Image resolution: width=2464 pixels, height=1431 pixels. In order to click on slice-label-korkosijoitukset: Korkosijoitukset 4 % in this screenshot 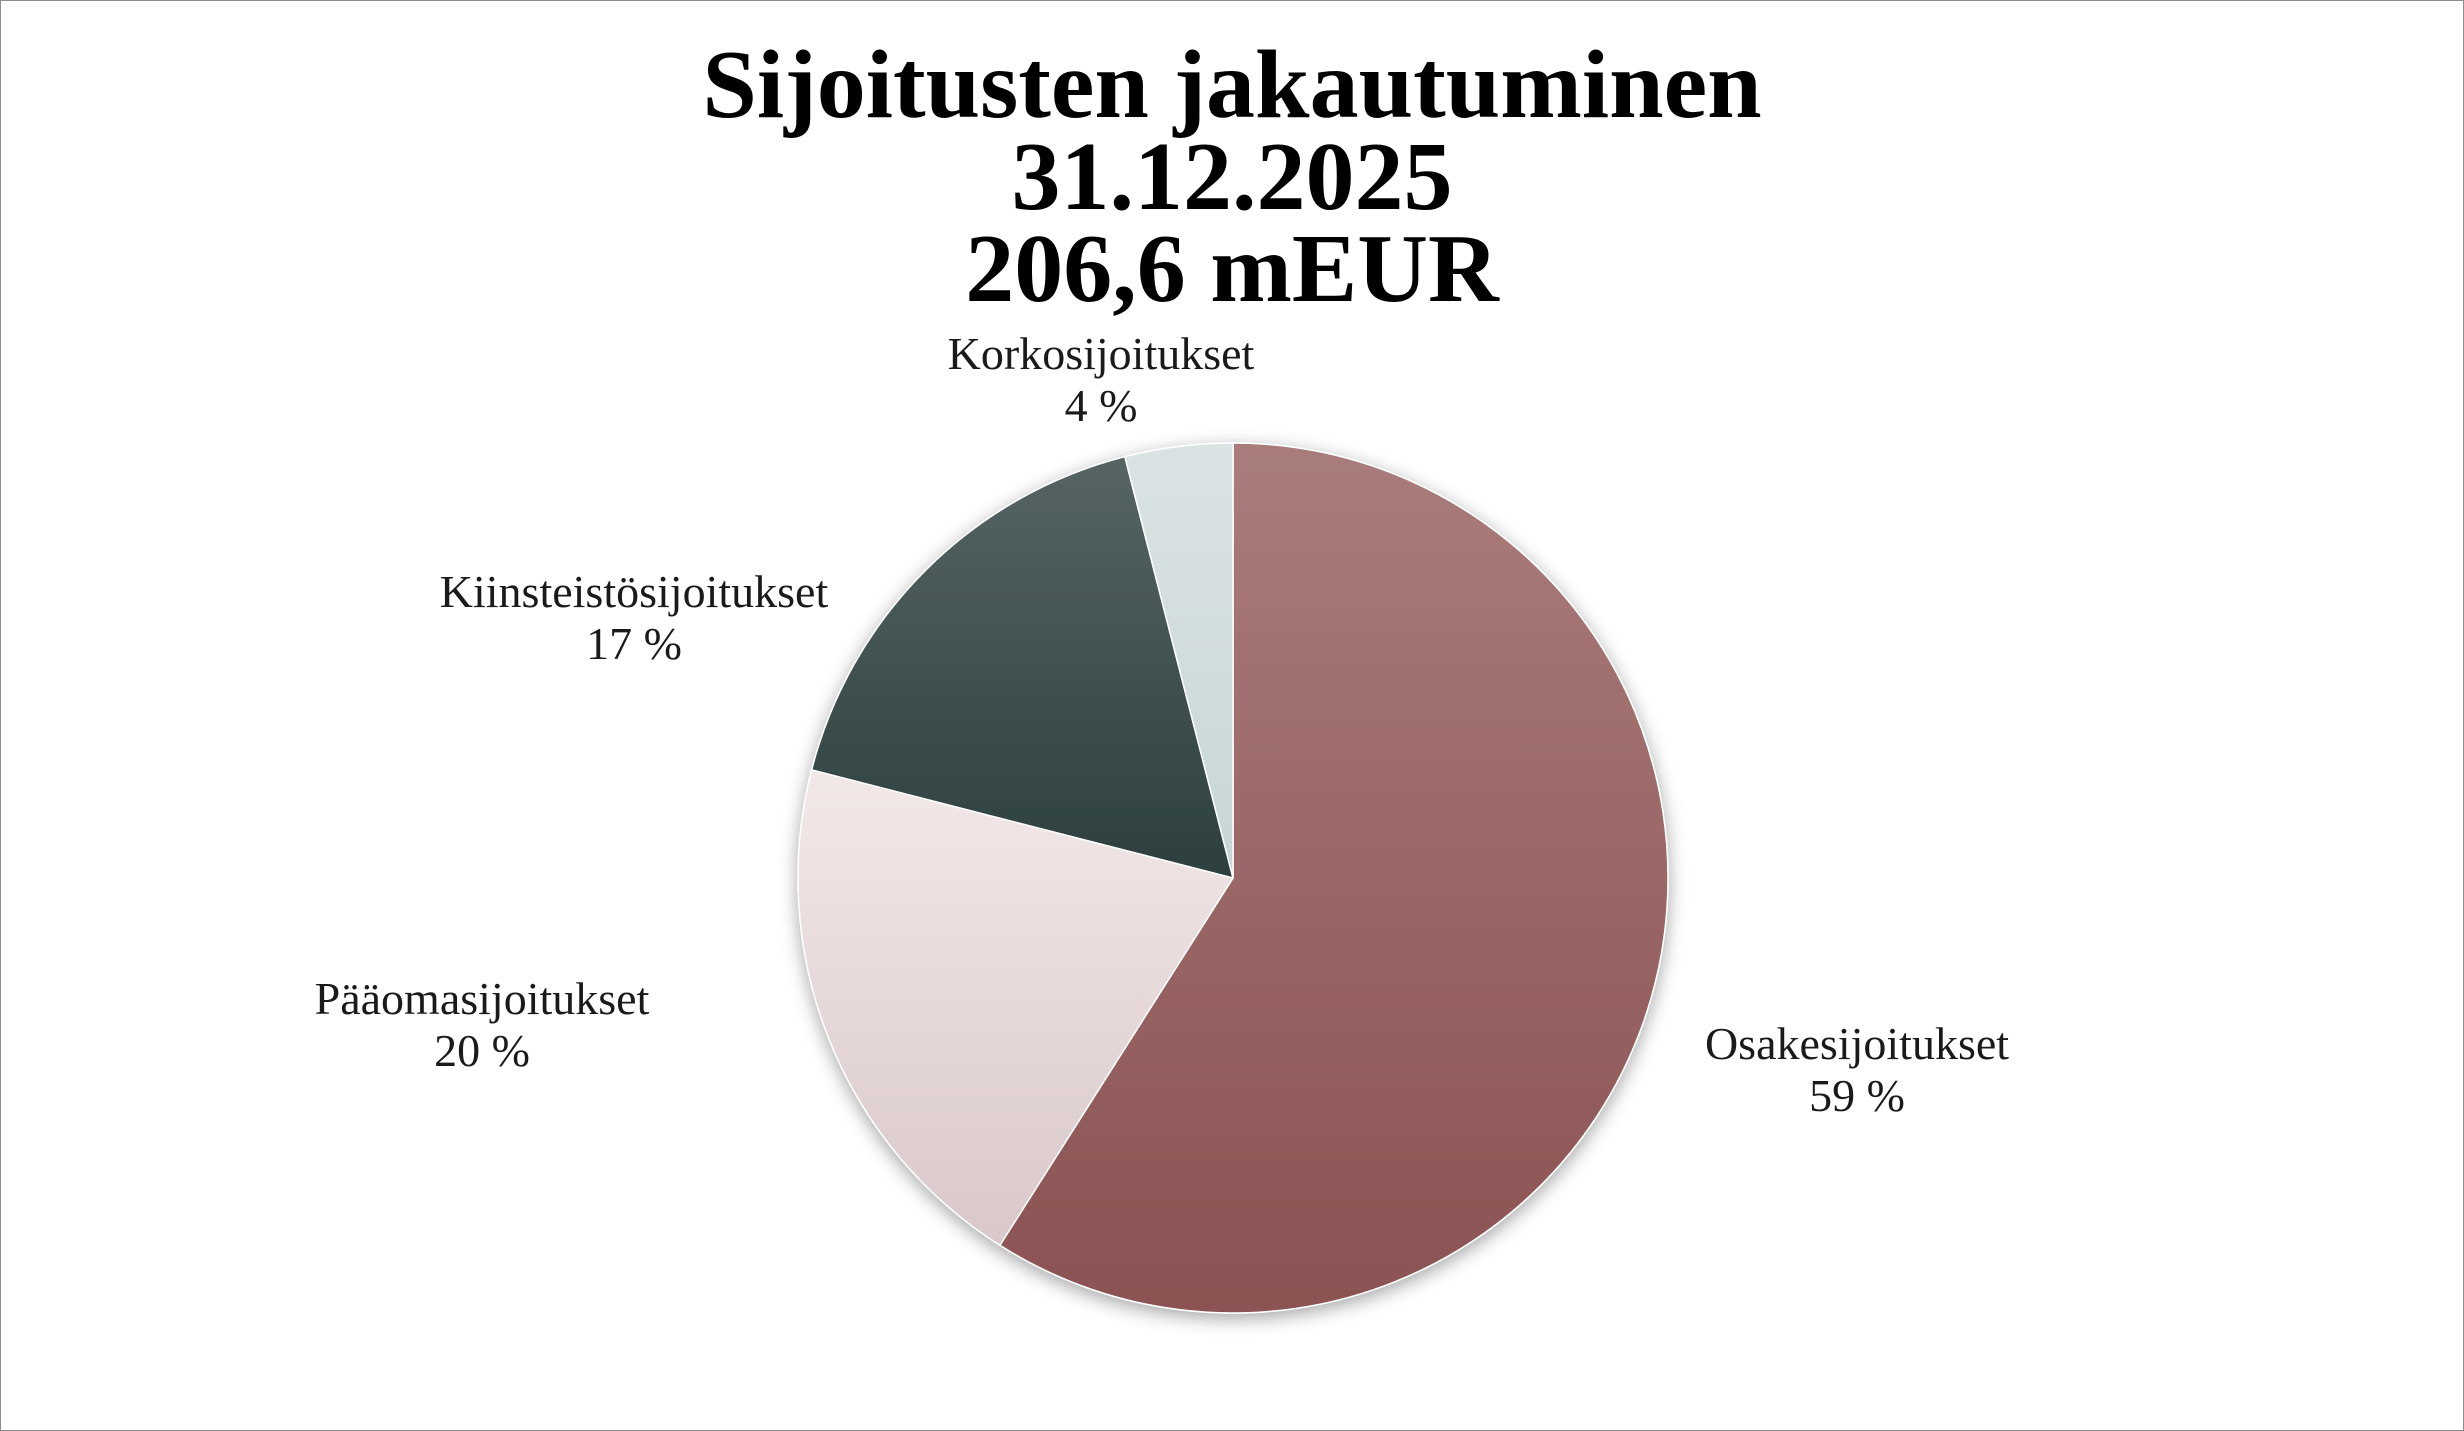, I will do `click(1101, 380)`.